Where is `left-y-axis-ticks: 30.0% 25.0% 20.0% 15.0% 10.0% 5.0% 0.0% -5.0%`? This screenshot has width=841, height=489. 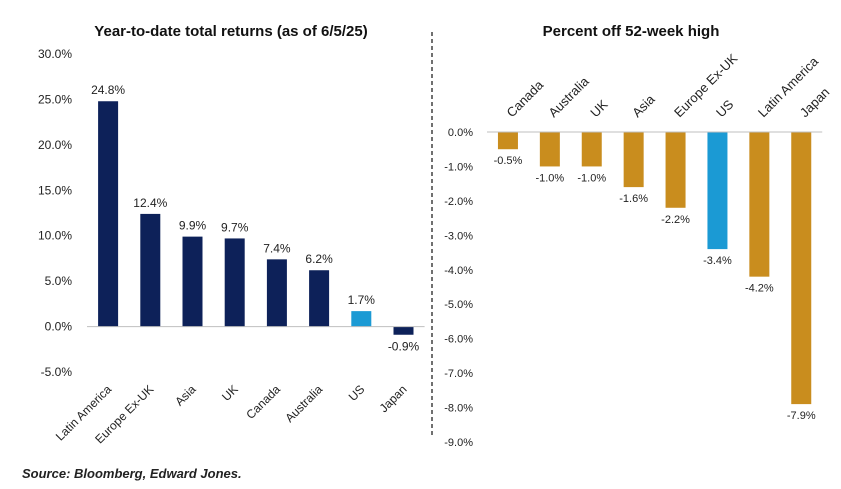 left-y-axis-ticks: 30.0% 25.0% 20.0% 15.0% 10.0% 5.0% 0.0% -5.0% is located at coordinates (55, 213).